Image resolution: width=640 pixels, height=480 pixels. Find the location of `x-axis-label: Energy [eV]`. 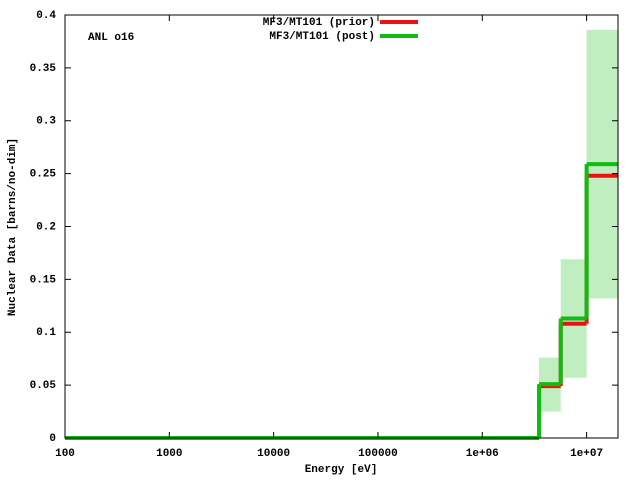

x-axis-label: Energy [eV] is located at coordinates (341, 470).